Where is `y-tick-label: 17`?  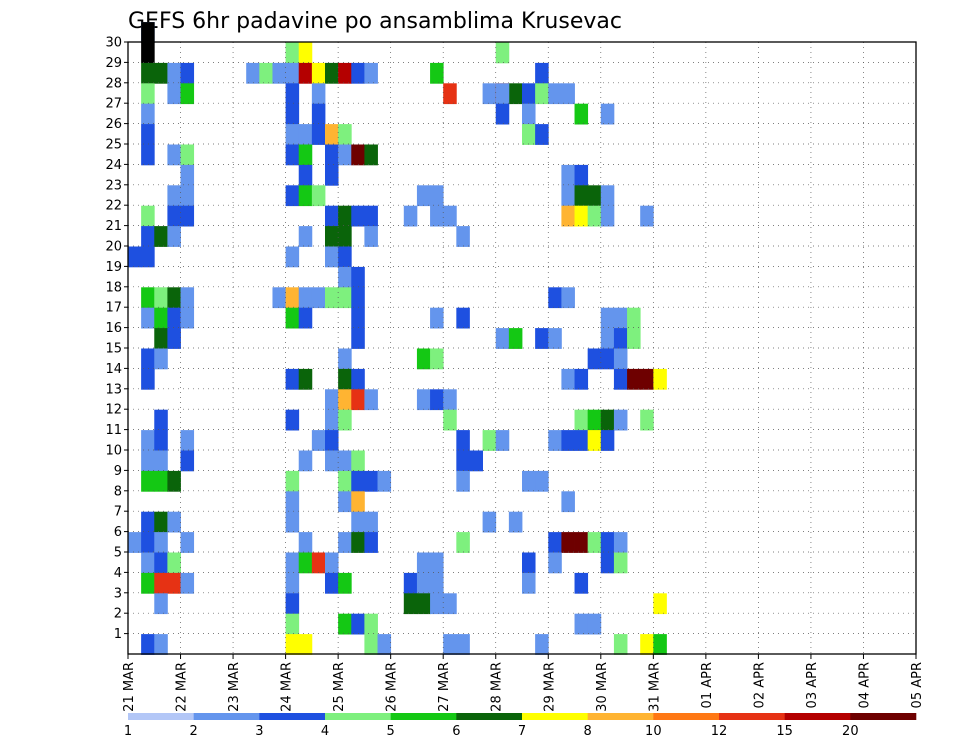
y-tick-label: 17 is located at coordinates (113, 308).